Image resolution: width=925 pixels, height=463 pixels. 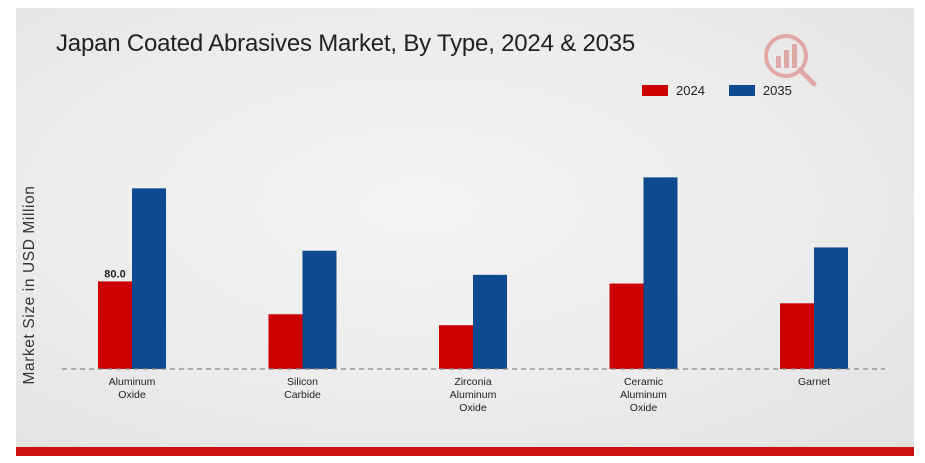 I want to click on data-label-0: 80.0, so click(x=114, y=274).